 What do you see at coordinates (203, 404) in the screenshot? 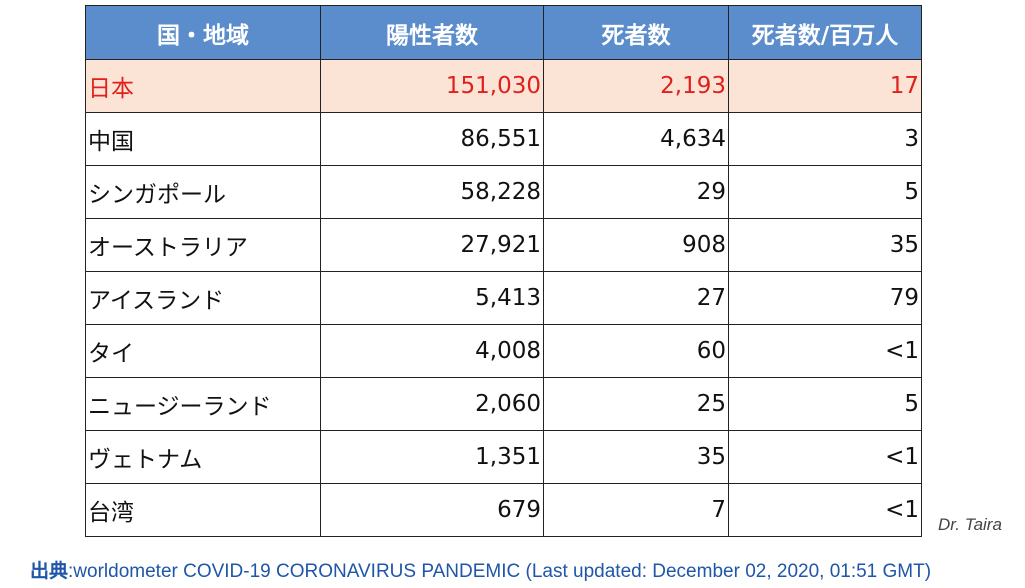
I see `country-cell: ニュージーランド` at bounding box center [203, 404].